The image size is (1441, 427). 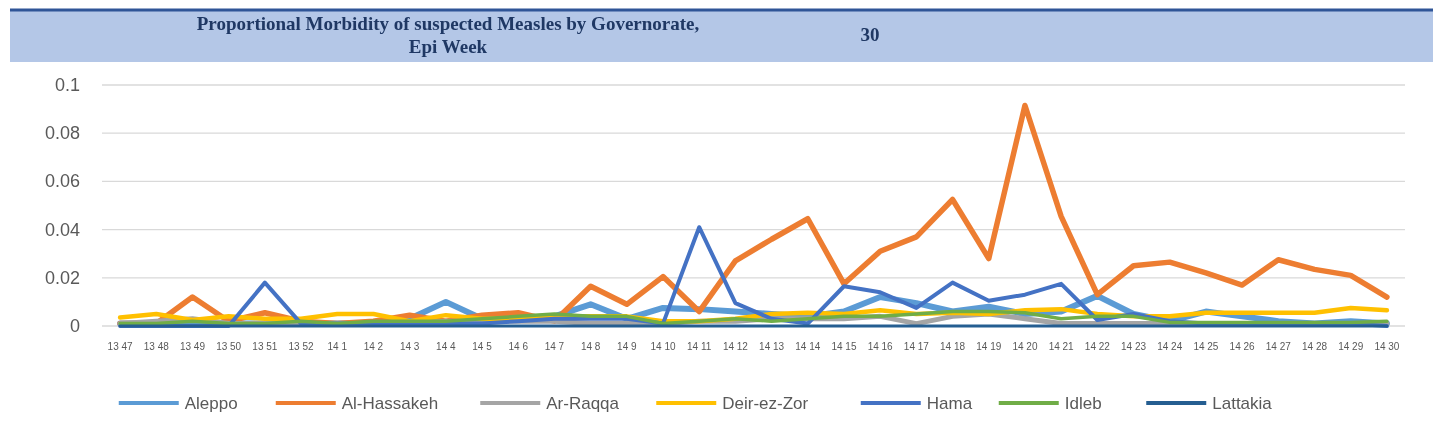 I want to click on x-tick-label: 14 25, so click(x=1206, y=346).